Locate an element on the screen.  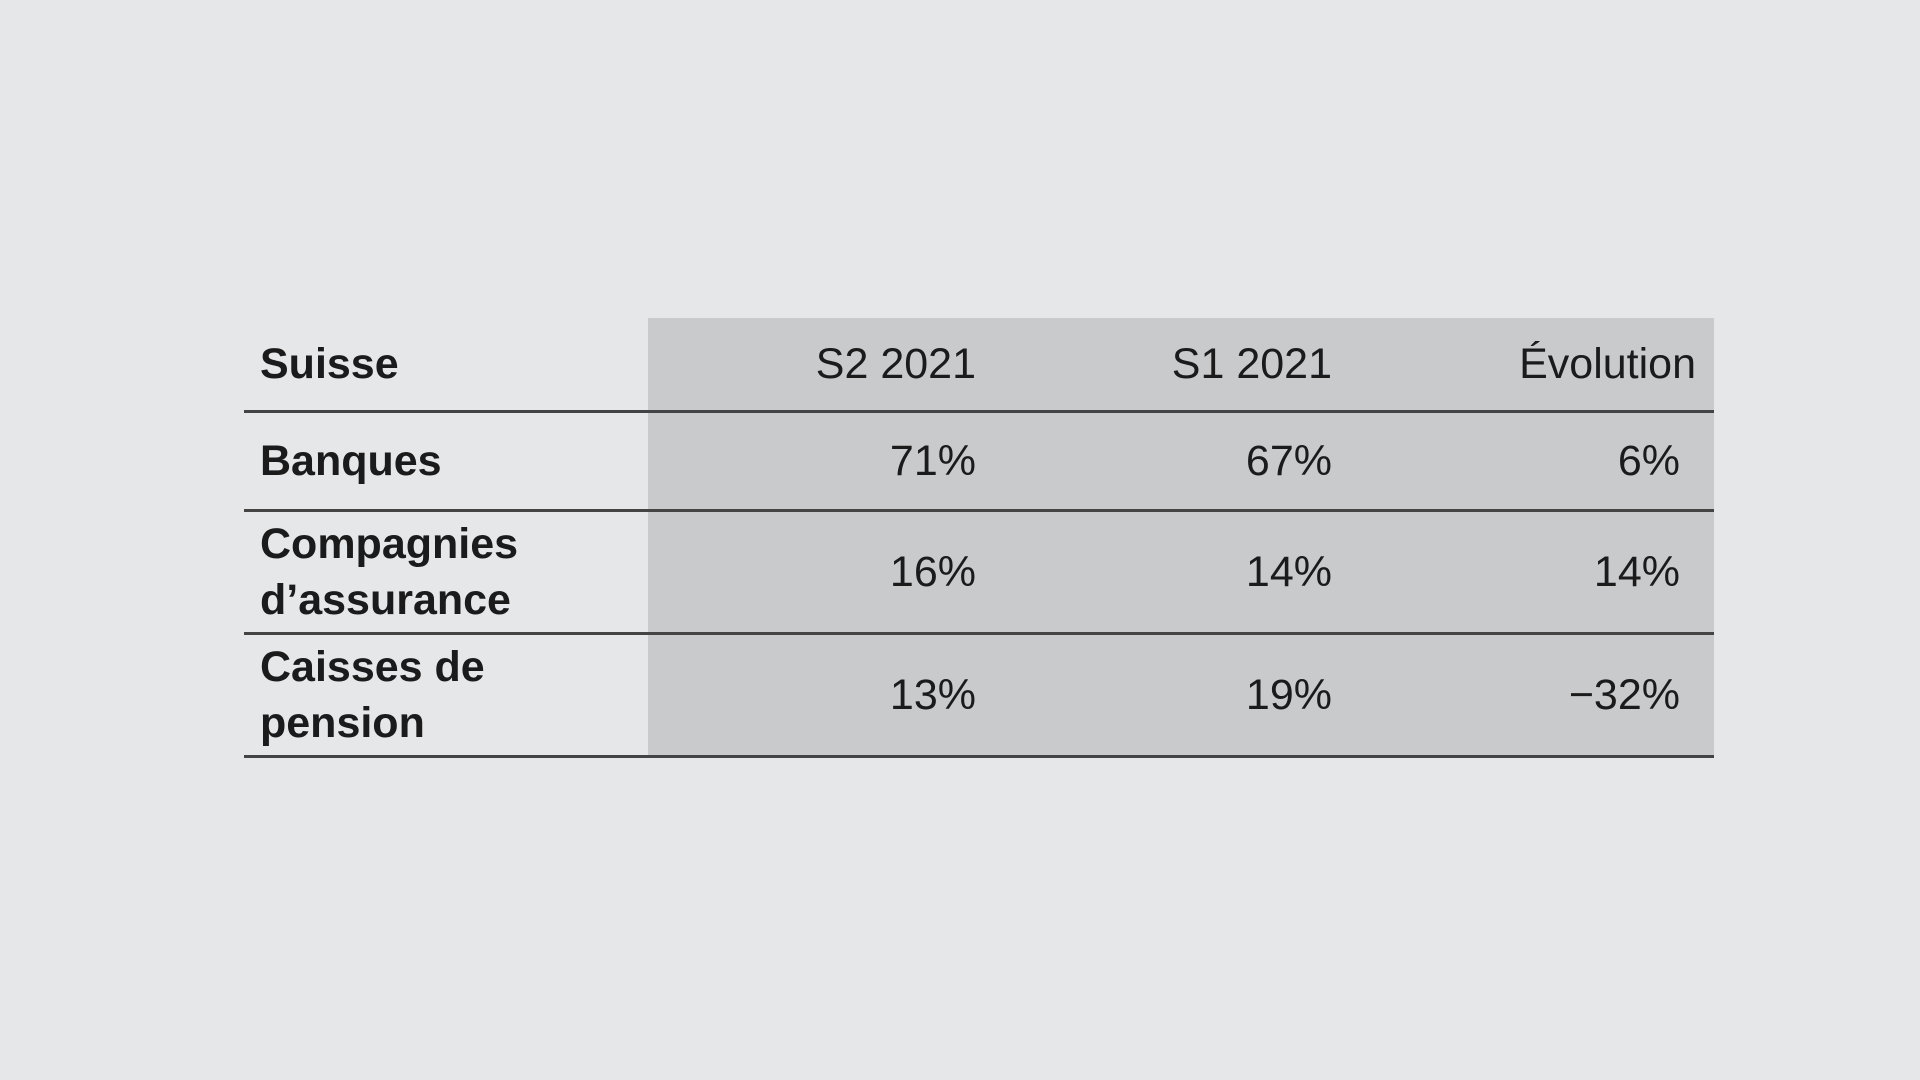
header-region: Suisse is located at coordinates (446, 365).